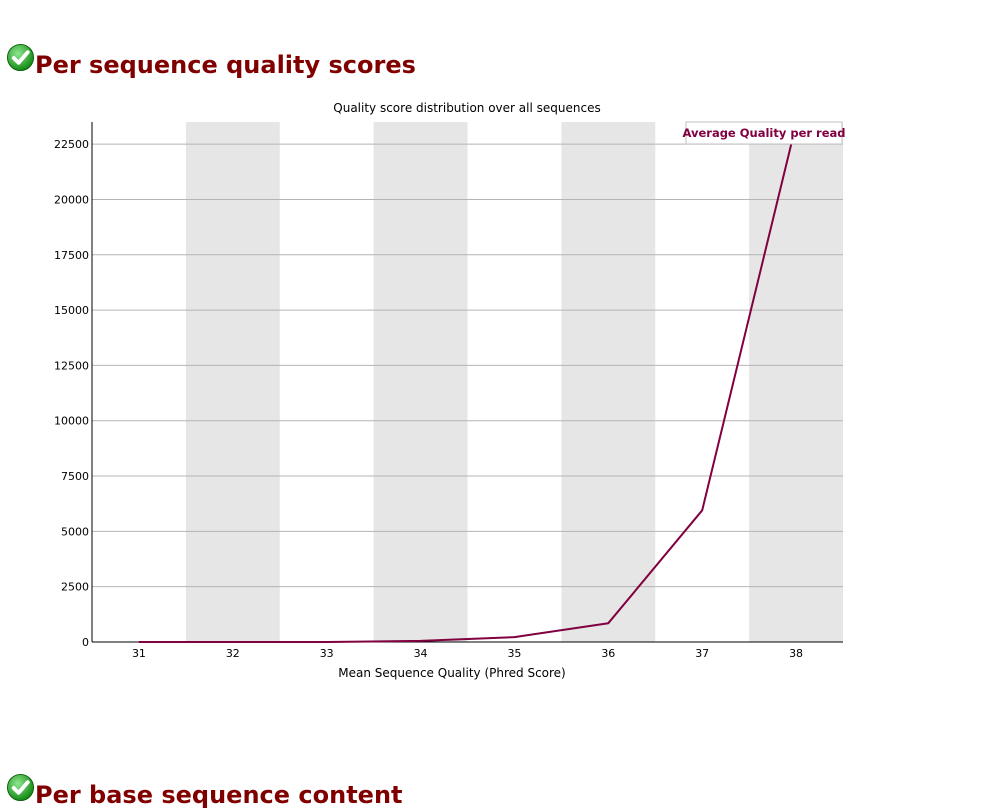  I want to click on section-title: Per sequence quality scores, so click(225, 65).